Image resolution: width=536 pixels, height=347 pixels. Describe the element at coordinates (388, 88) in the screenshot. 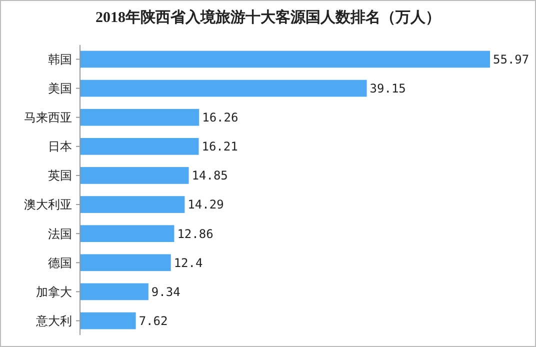

I see `data-label: 39.15` at that location.